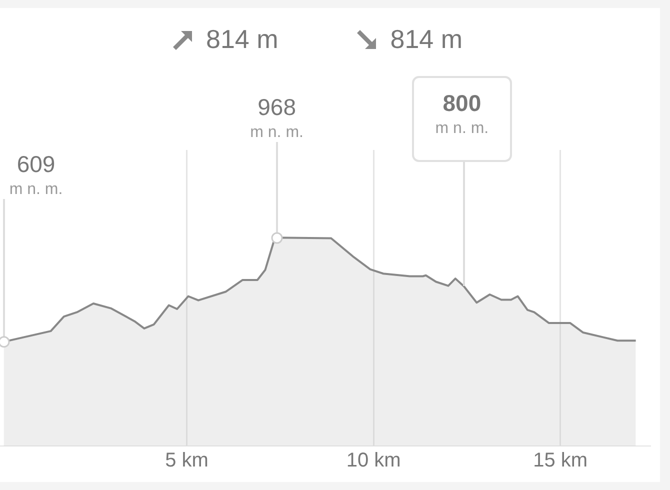 This screenshot has height=490, width=670. Describe the element at coordinates (560, 461) in the screenshot. I see `x-tick-label: 15 km` at that location.